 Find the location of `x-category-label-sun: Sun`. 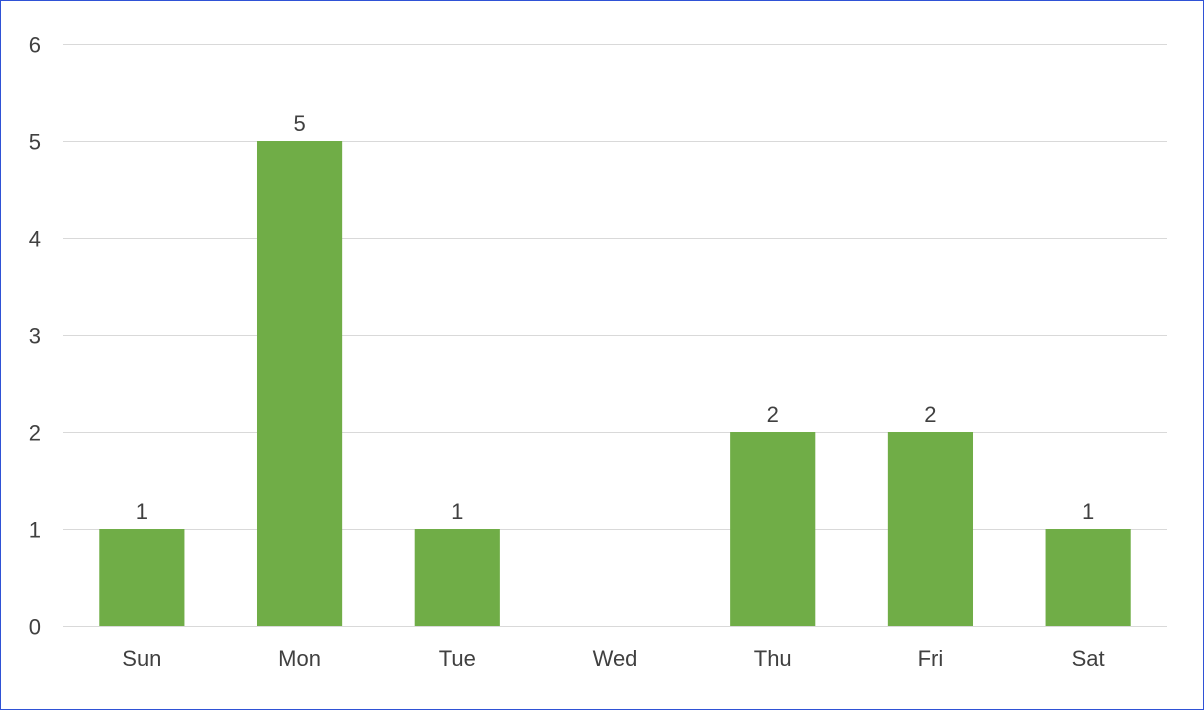

x-category-label-sun: Sun is located at coordinates (141, 658).